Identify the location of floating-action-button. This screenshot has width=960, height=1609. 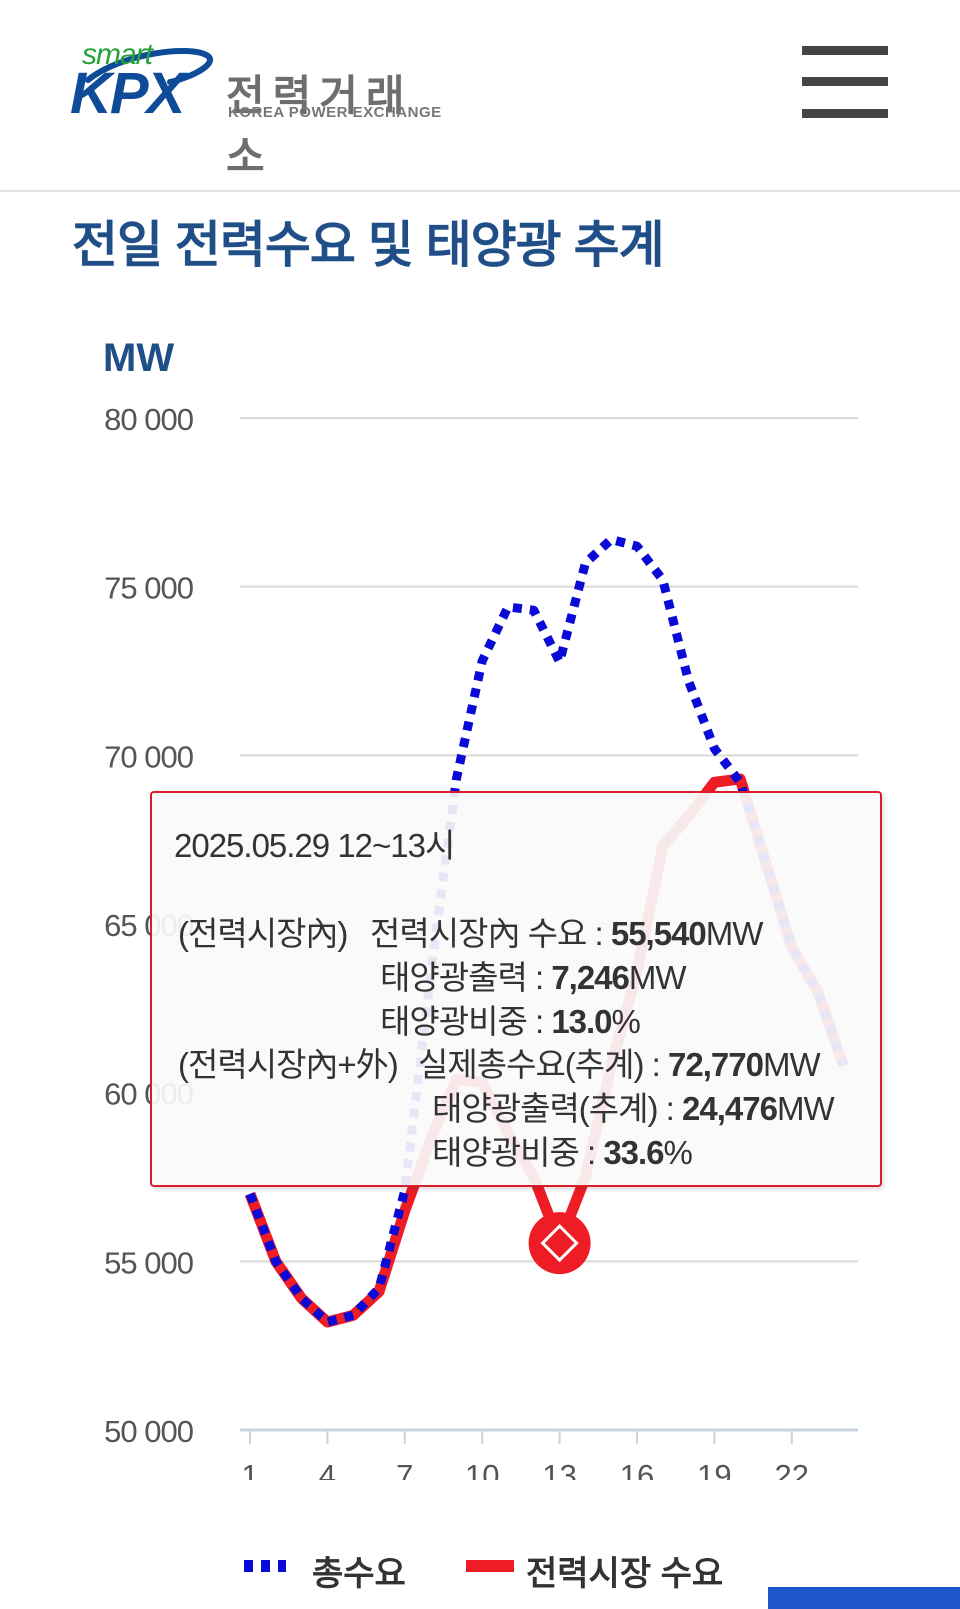
(864, 1598).